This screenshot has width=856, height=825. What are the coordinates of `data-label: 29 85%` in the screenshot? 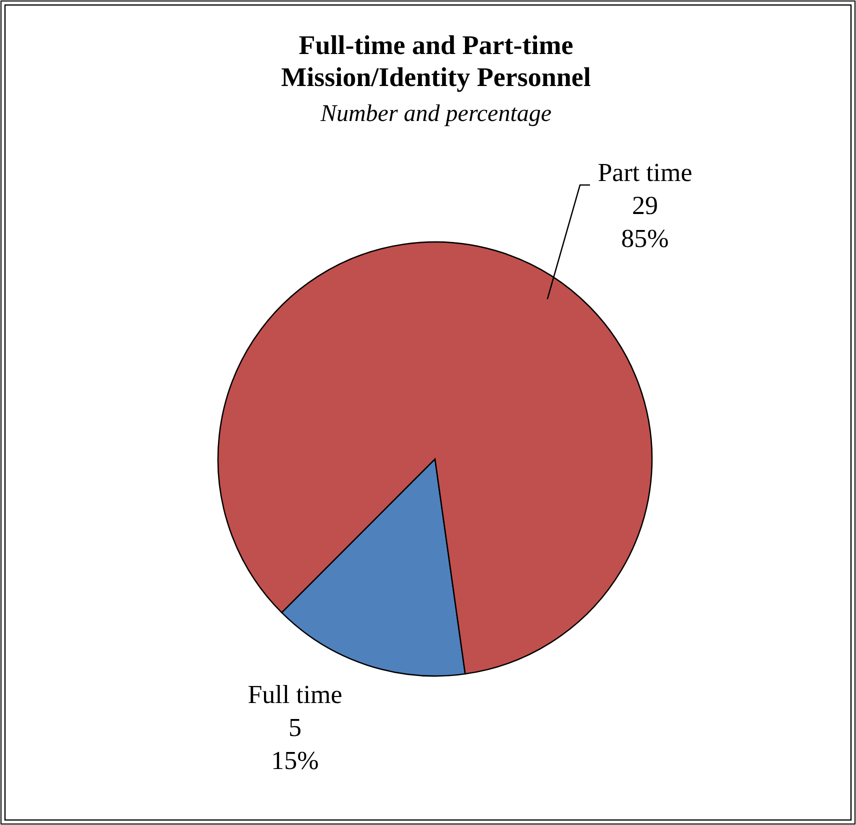 It's located at (645, 221).